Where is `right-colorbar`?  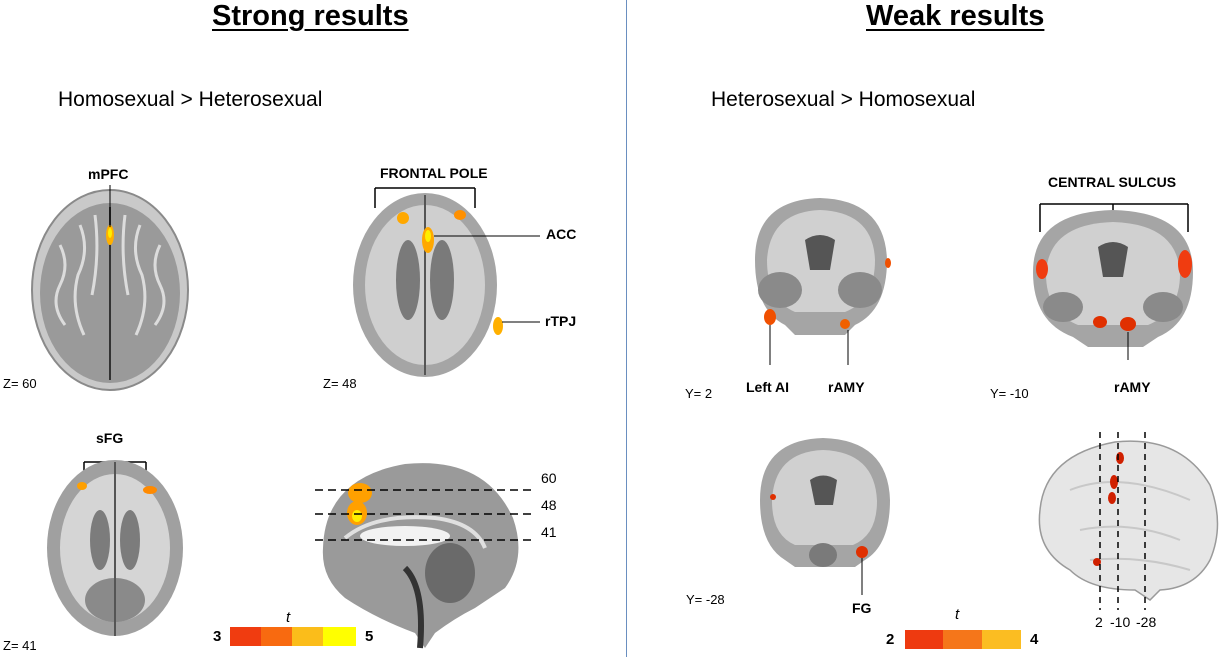 right-colorbar is located at coordinates (963, 639).